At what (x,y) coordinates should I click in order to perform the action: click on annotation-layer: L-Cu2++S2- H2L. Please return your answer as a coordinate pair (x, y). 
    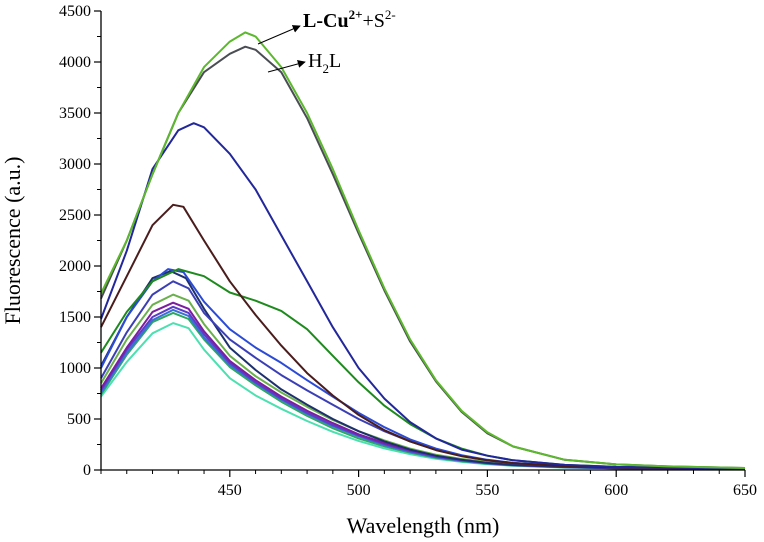
    Looking at the image, I should click on (326, 41).